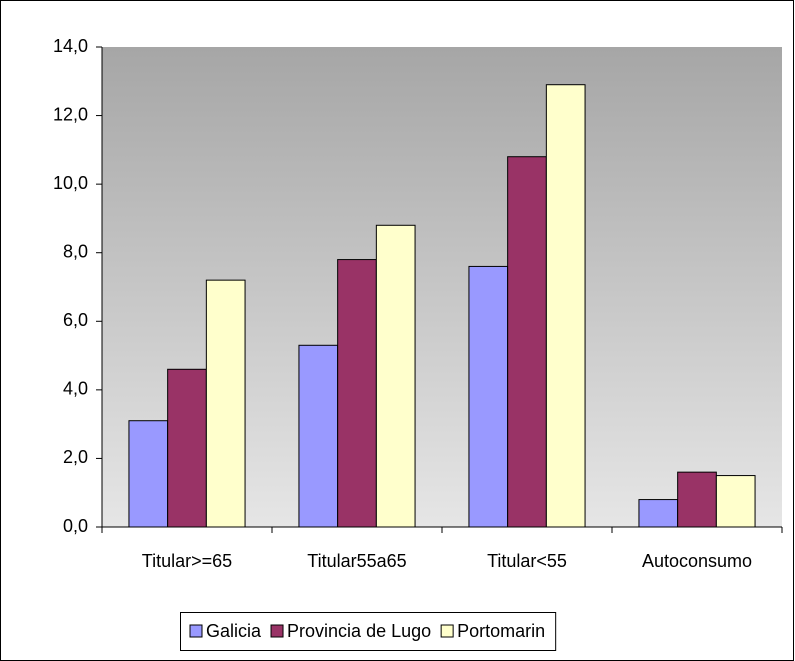 The height and width of the screenshot is (661, 795). I want to click on legend-label: Portomarin, so click(501, 631).